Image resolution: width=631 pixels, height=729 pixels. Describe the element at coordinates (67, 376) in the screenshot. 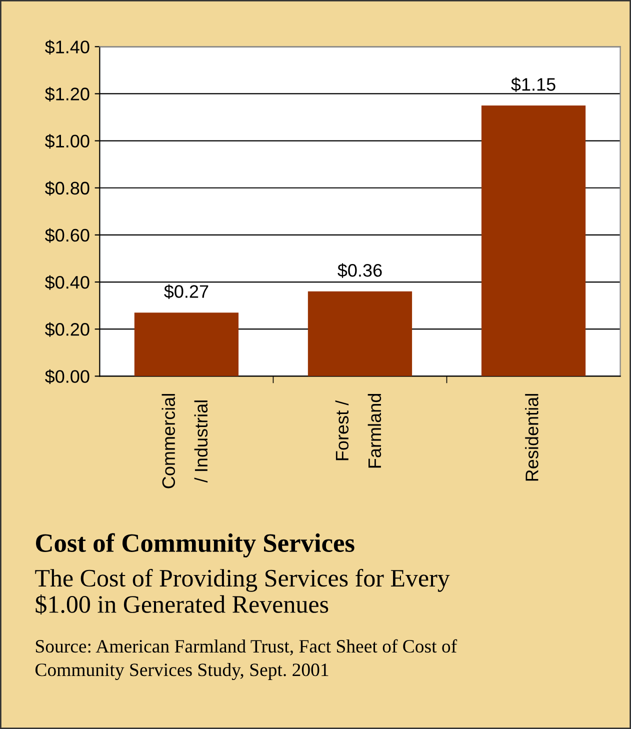

I see `y-tick-label: $0.00` at that location.